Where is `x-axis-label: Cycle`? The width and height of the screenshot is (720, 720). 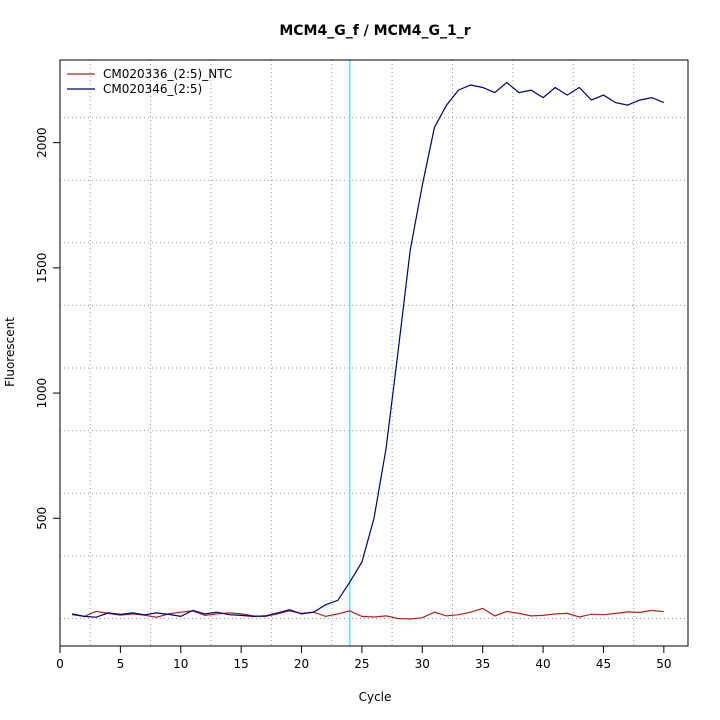
x-axis-label: Cycle is located at coordinates (375, 697).